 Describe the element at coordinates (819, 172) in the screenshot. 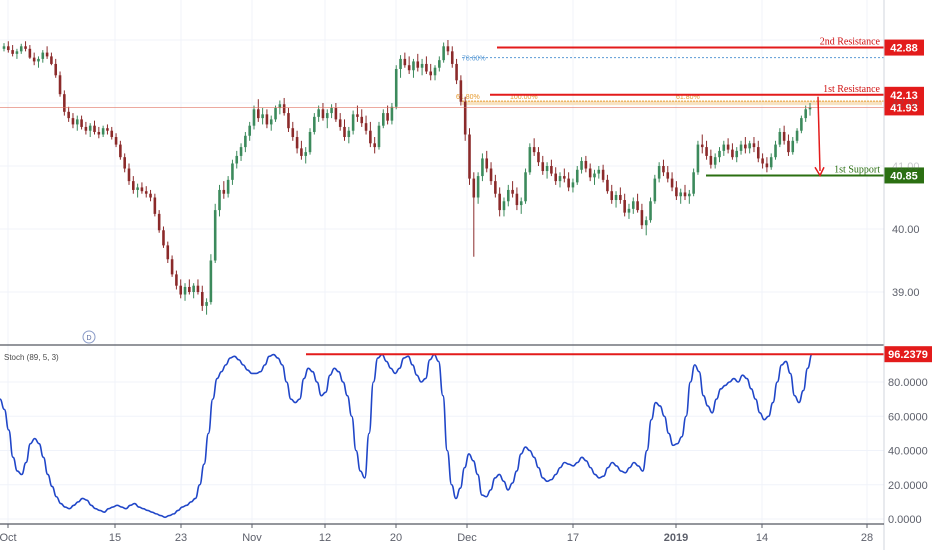

I see `projection-arrow-head` at that location.